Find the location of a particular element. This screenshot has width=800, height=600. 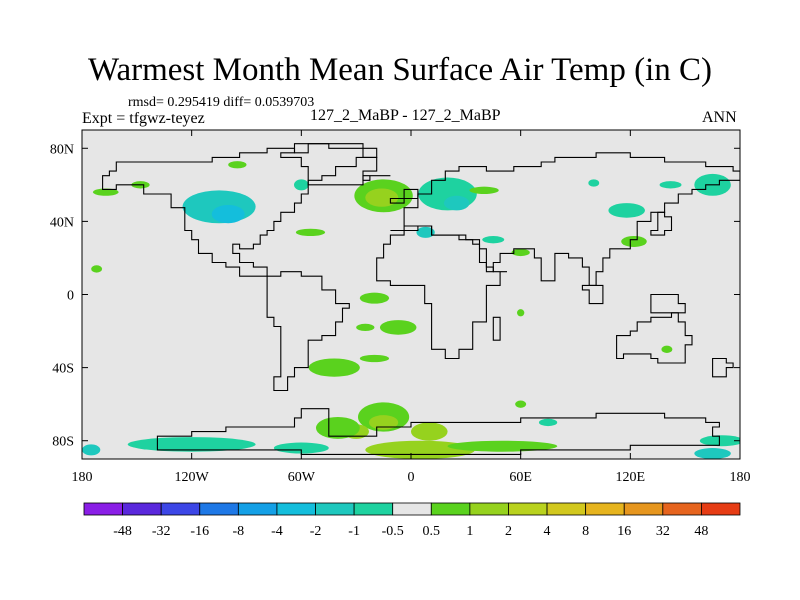

lat-tick-label: 40N is located at coordinates (62, 222).